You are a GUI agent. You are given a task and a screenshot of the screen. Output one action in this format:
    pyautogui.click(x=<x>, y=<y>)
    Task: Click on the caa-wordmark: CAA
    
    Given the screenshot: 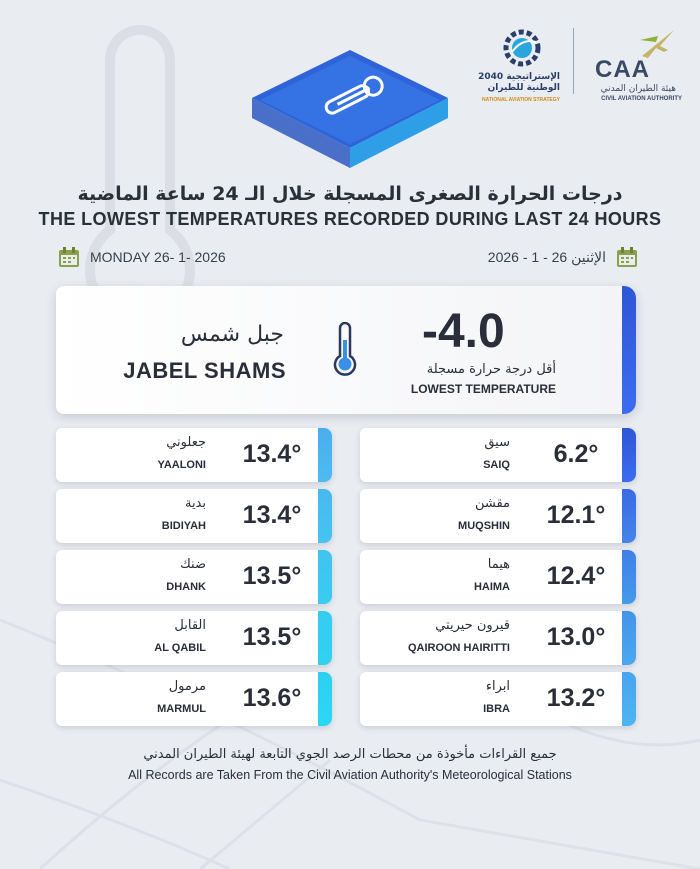 What is the action you would take?
    pyautogui.click(x=622, y=69)
    